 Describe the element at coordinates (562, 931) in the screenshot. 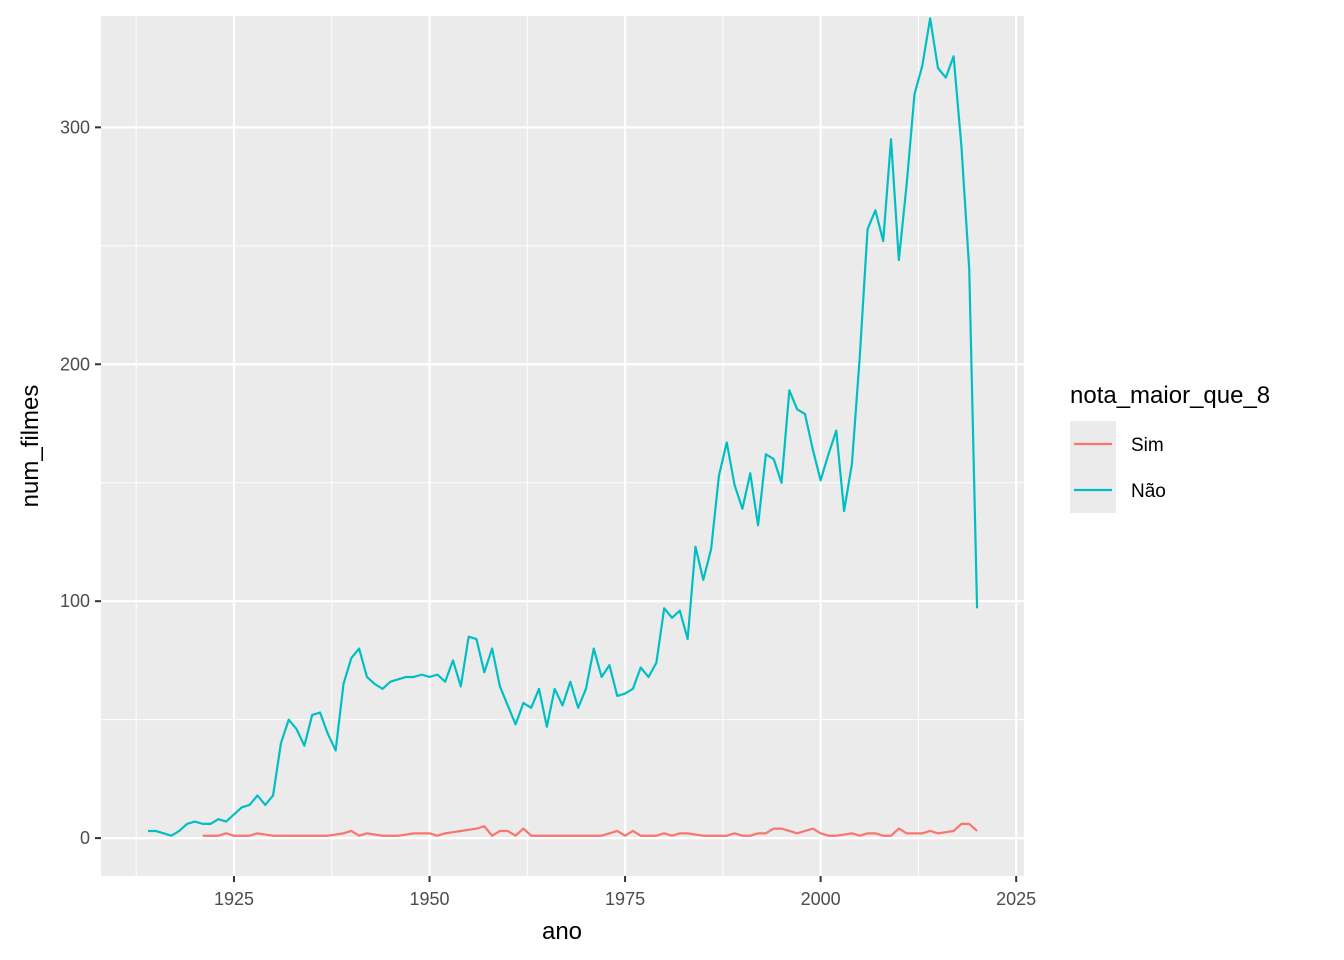

I see `x-axis-title: ano` at that location.